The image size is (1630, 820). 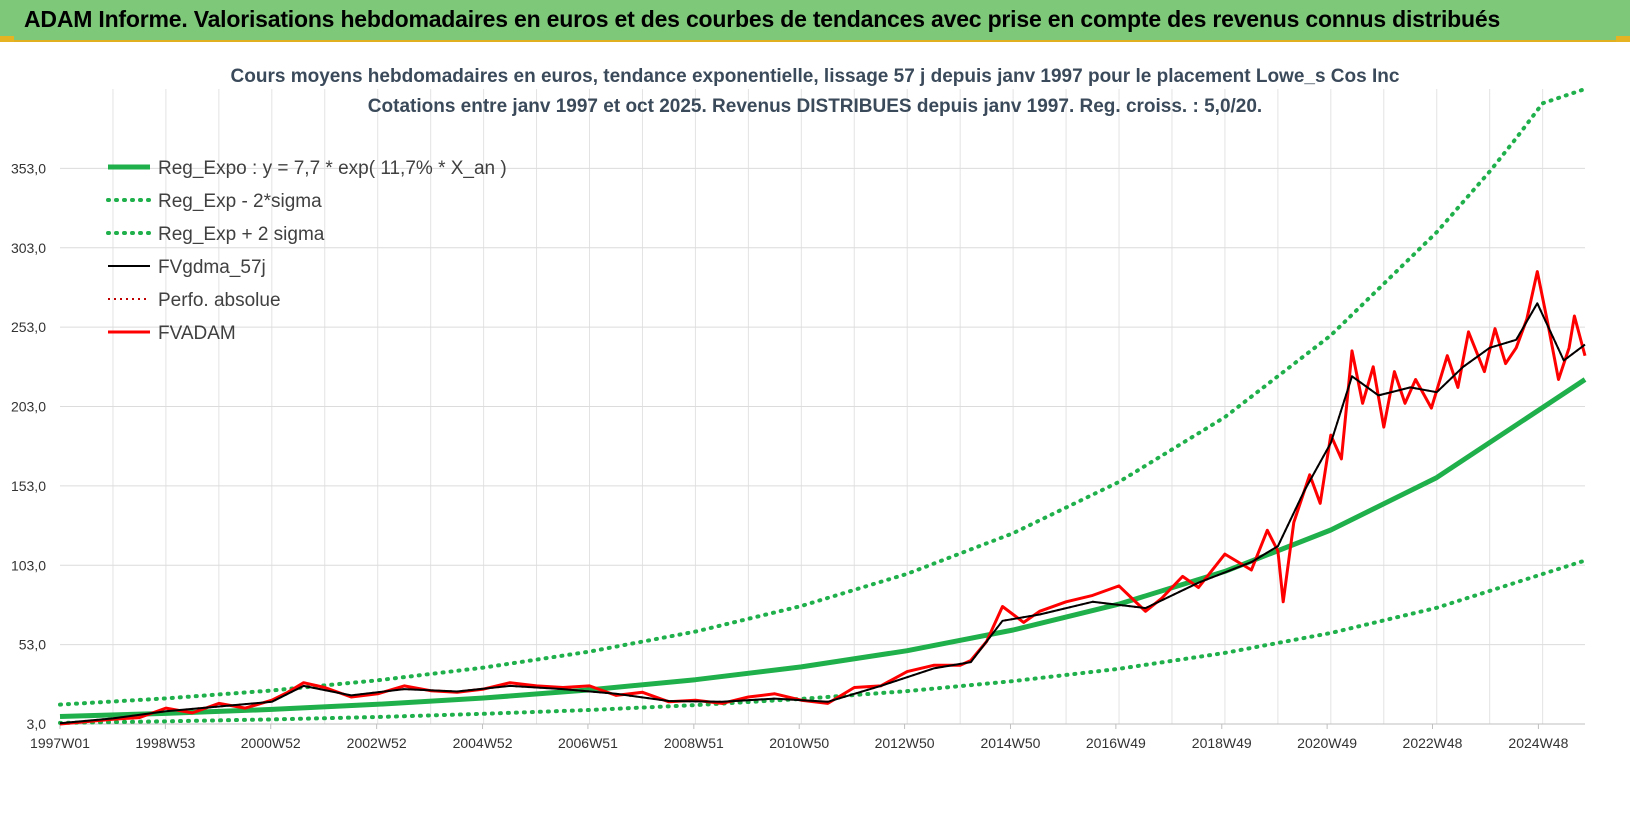 I want to click on y-tick-label: 3,0, so click(x=37, y=724).